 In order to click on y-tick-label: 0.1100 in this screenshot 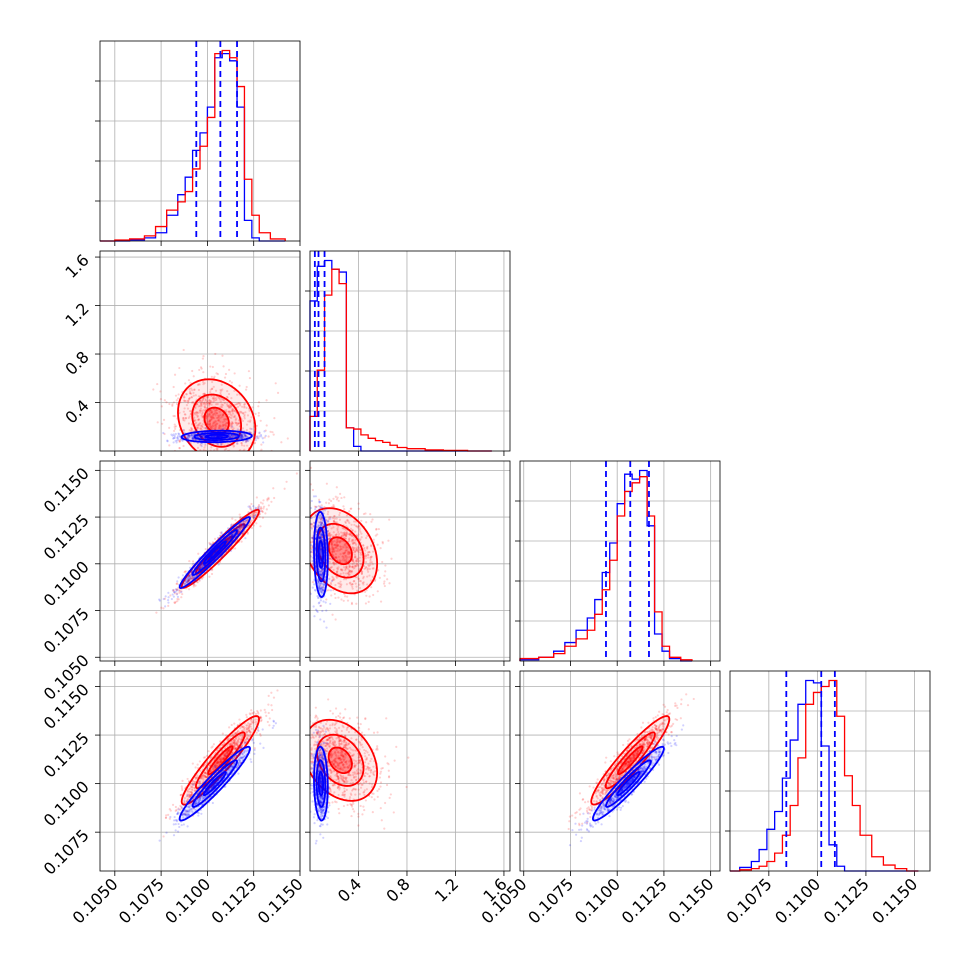, I will do `click(66, 583)`.